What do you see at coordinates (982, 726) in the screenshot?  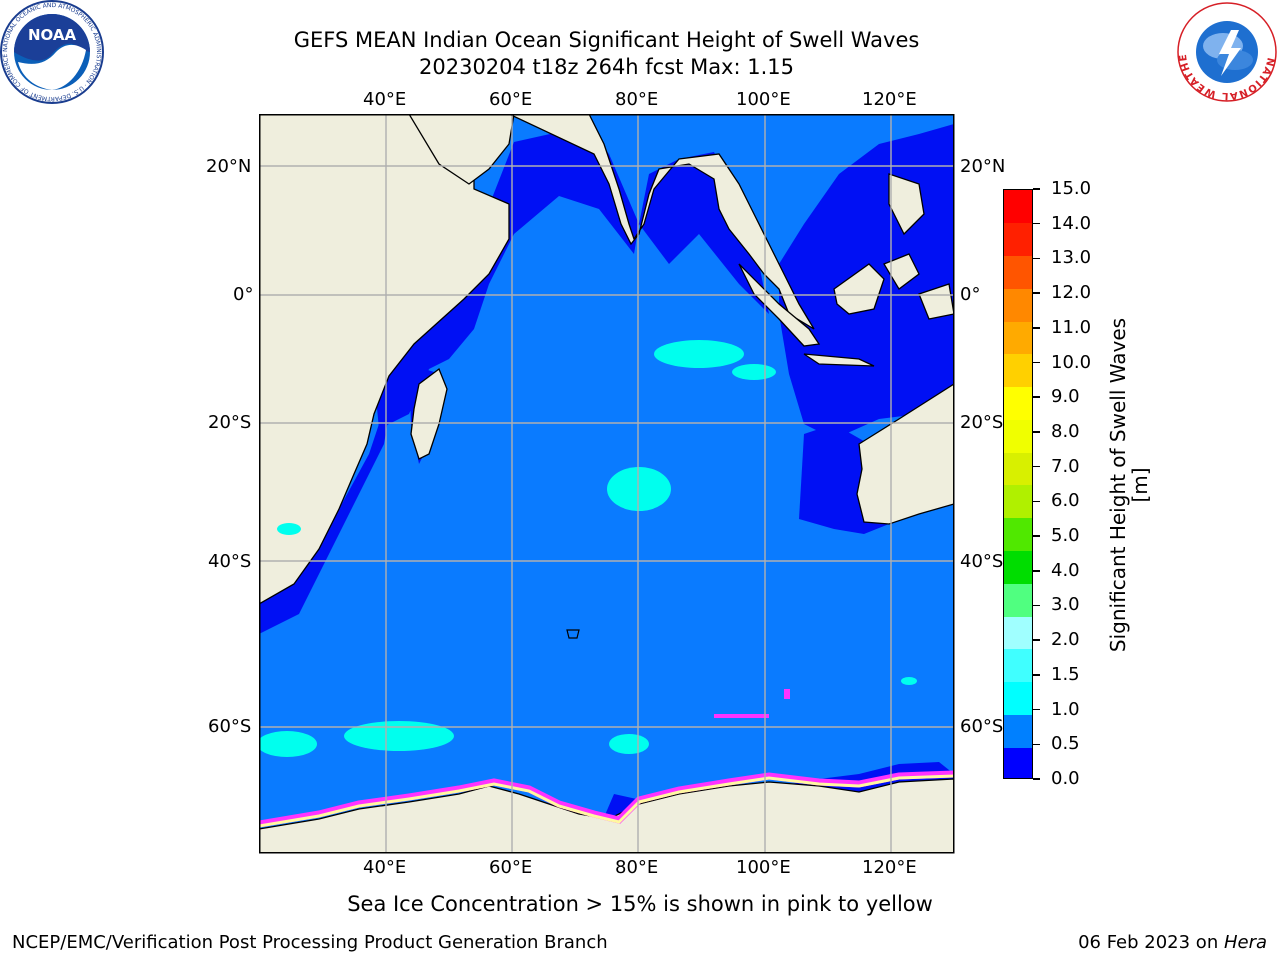 I see `lat-tick-right: 60°S` at bounding box center [982, 726].